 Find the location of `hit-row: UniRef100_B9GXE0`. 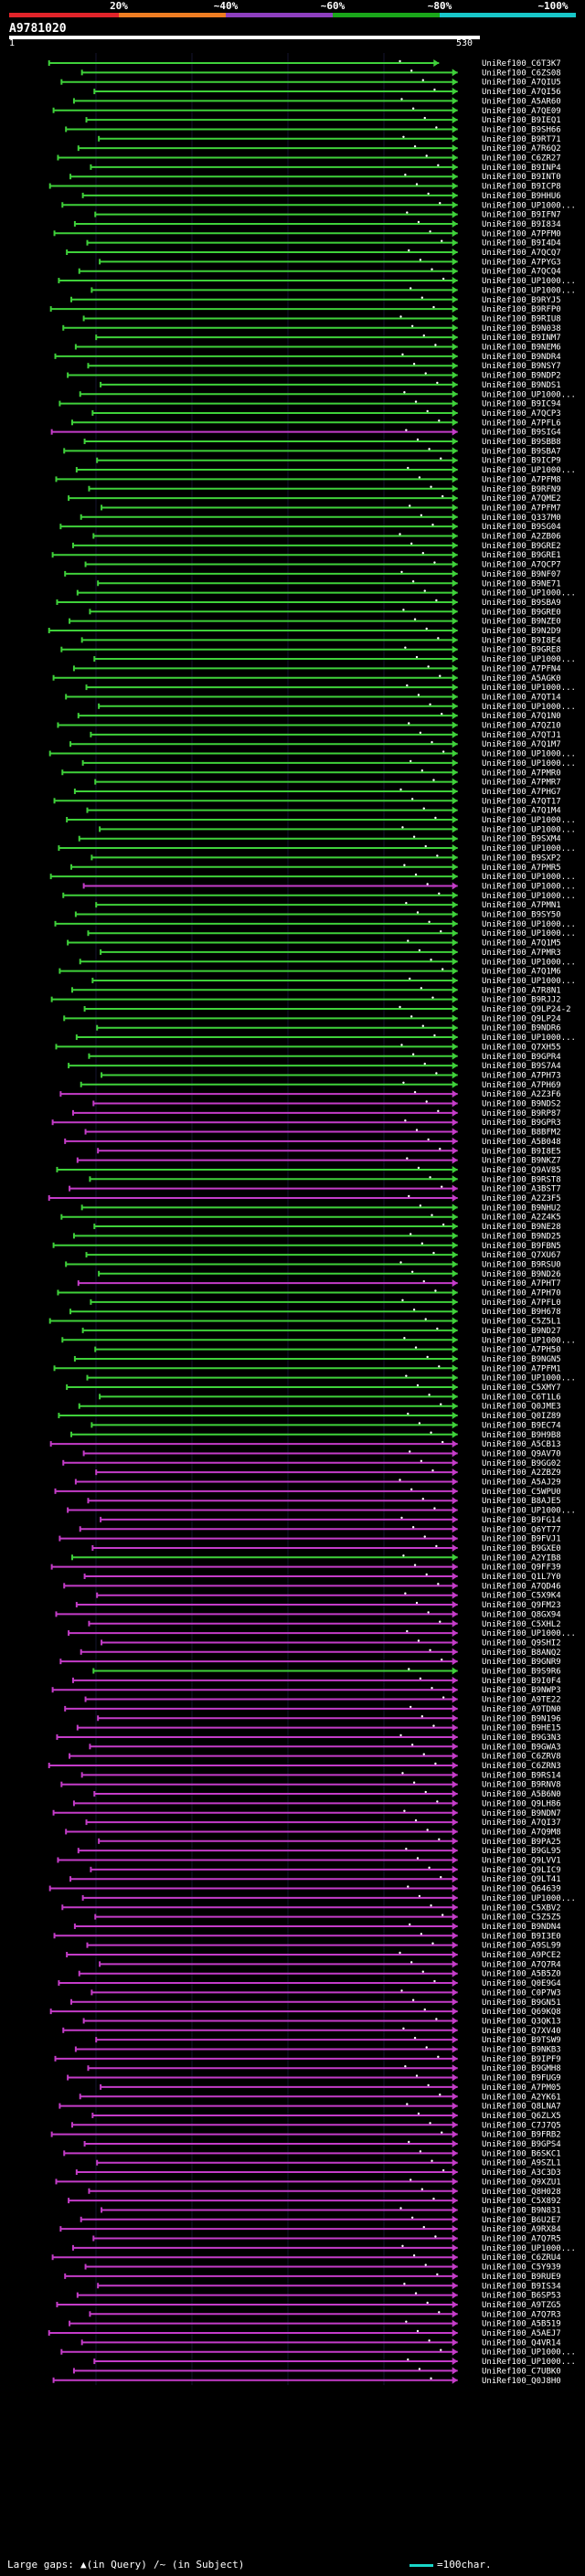

hit-row: UniRef100_B9GXE0 is located at coordinates (326, 1548).